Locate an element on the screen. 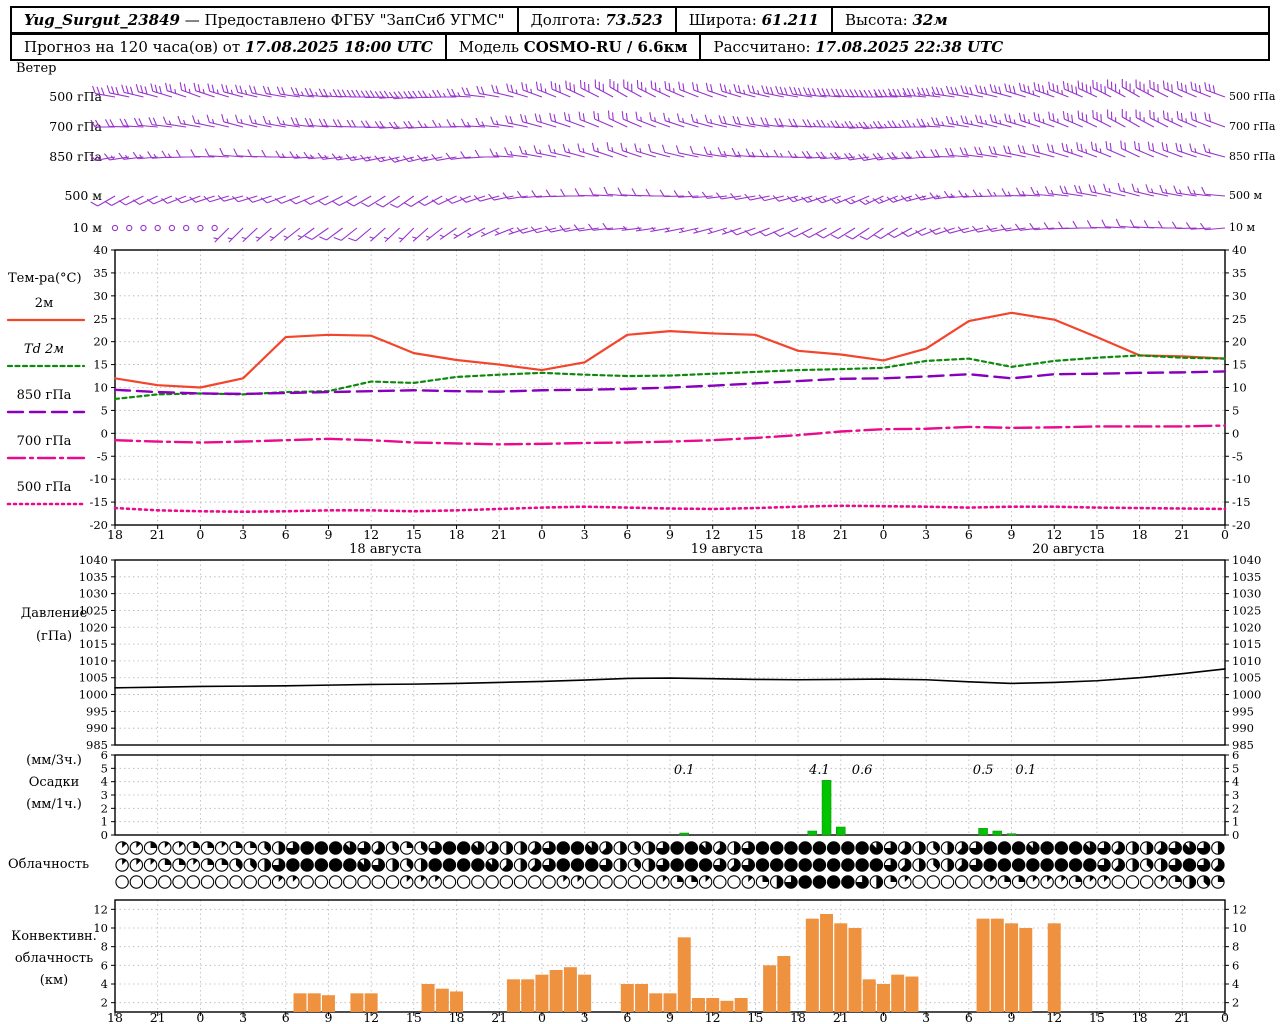  station-name: Yug_Surgut_23849 is located at coordinates (102, 20).